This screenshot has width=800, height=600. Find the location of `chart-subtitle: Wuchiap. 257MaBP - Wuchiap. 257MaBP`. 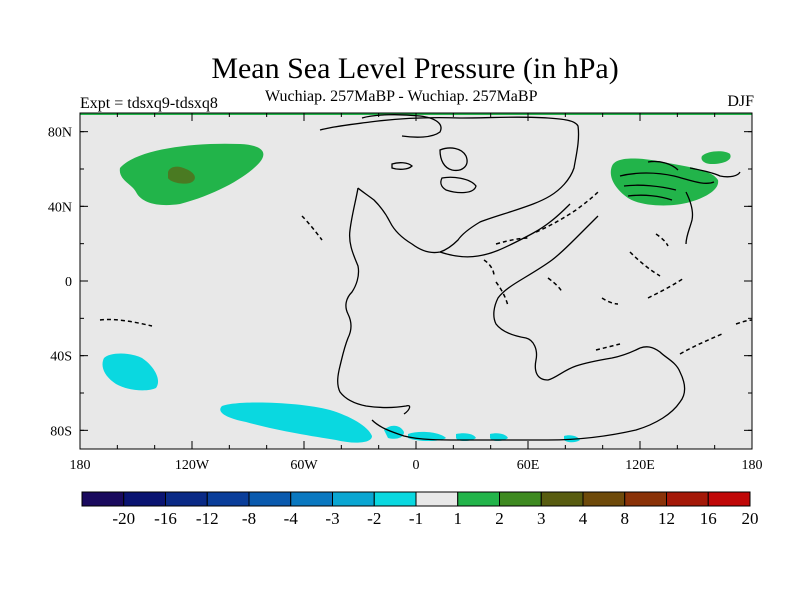

chart-subtitle: Wuchiap. 257MaBP - Wuchiap. 257MaBP is located at coordinates (401, 96).